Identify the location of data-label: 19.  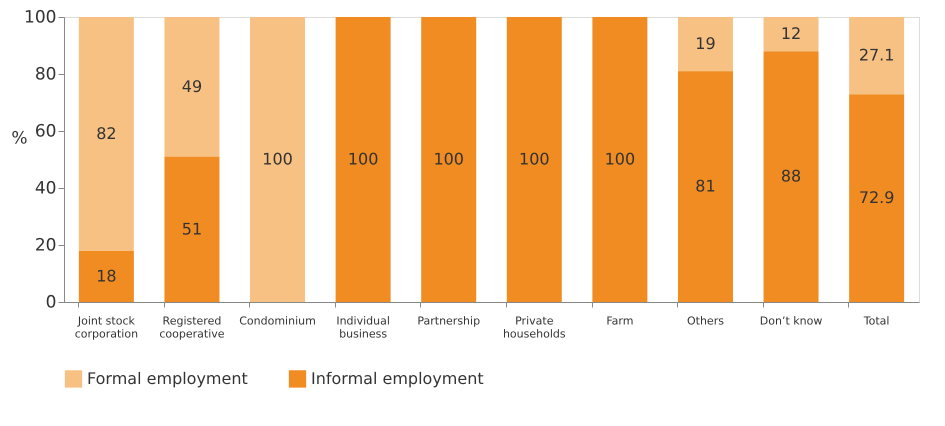
(705, 44).